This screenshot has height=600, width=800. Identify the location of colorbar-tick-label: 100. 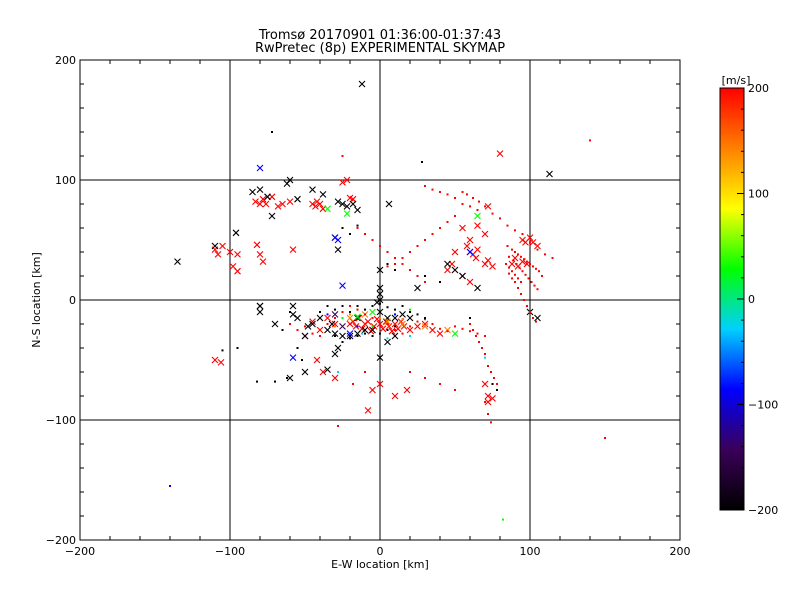
(758, 194).